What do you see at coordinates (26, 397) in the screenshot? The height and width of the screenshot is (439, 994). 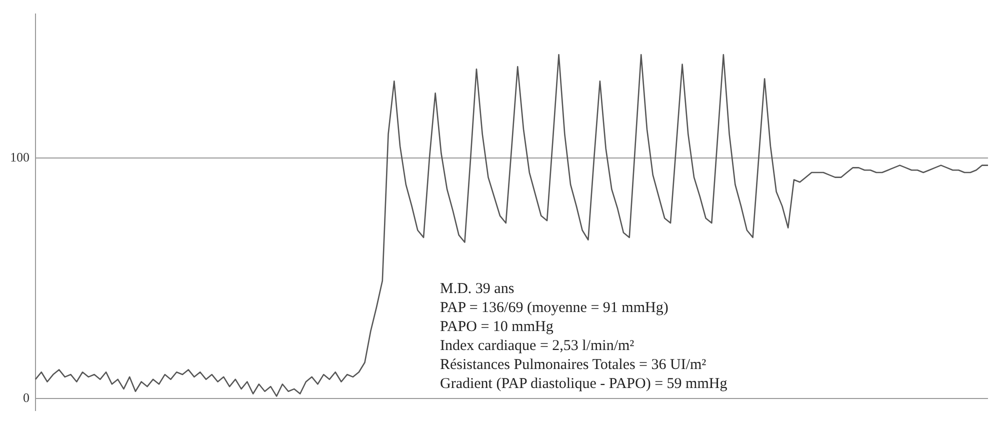 I see `y-tick-label: 0` at bounding box center [26, 397].